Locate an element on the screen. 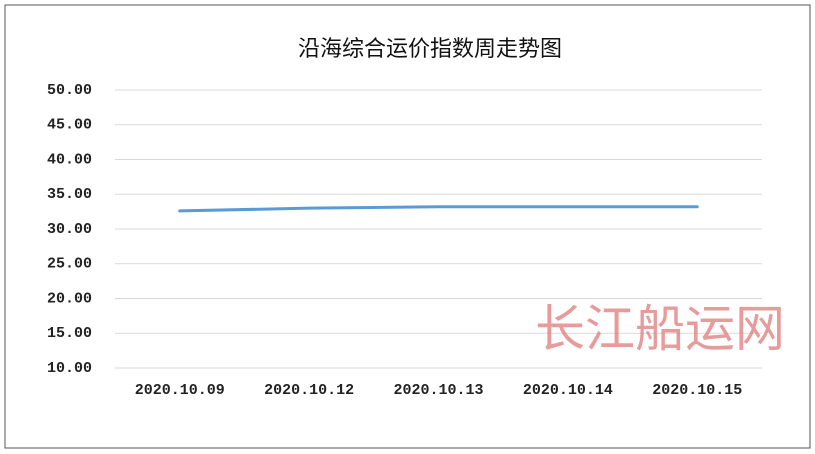  y-tick-label: 25.00 is located at coordinates (69, 264).